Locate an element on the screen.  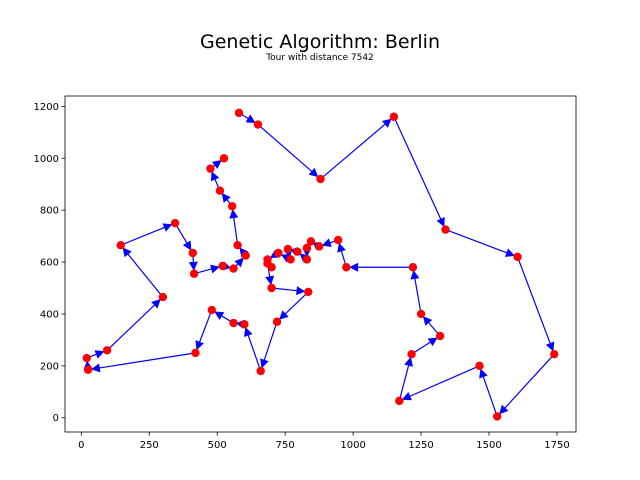
x-tick-label: 1500 is located at coordinates (488, 445).